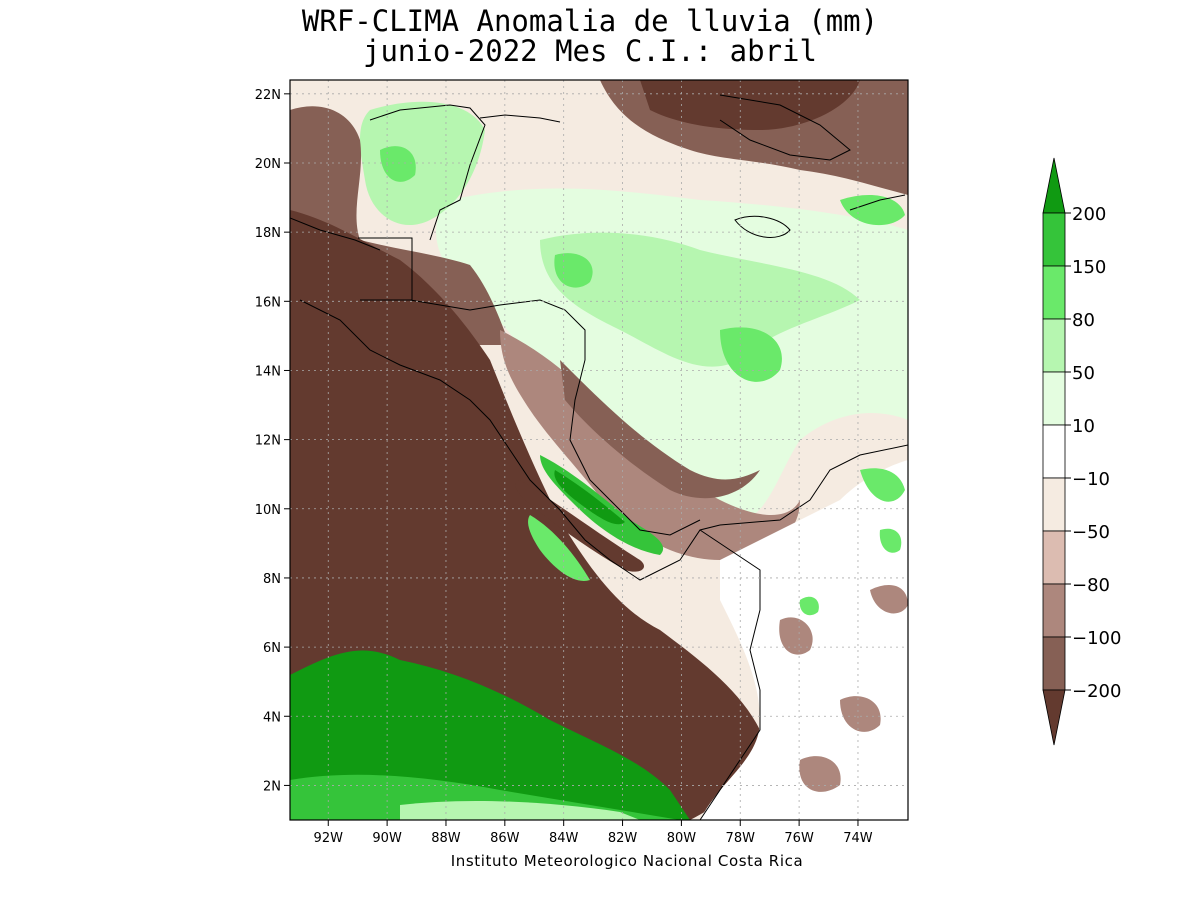  What do you see at coordinates (505, 838) in the screenshot?
I see `lon-tick-label: 86W` at bounding box center [505, 838].